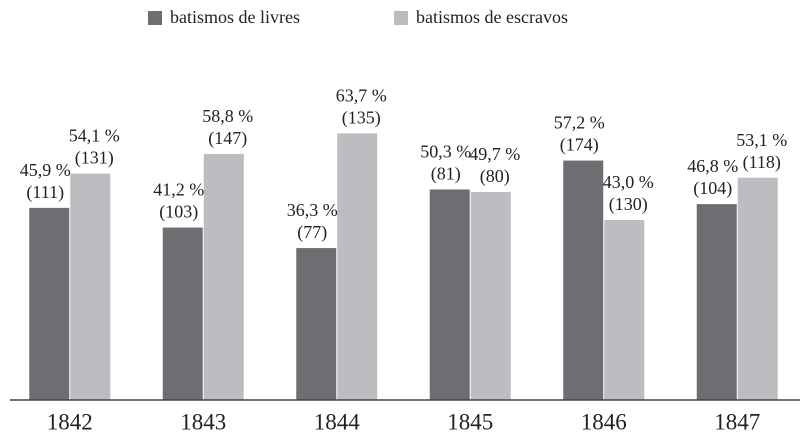 The image size is (802, 435). Describe the element at coordinates (45, 192) in the screenshot. I see `count-label: (111)` at that location.